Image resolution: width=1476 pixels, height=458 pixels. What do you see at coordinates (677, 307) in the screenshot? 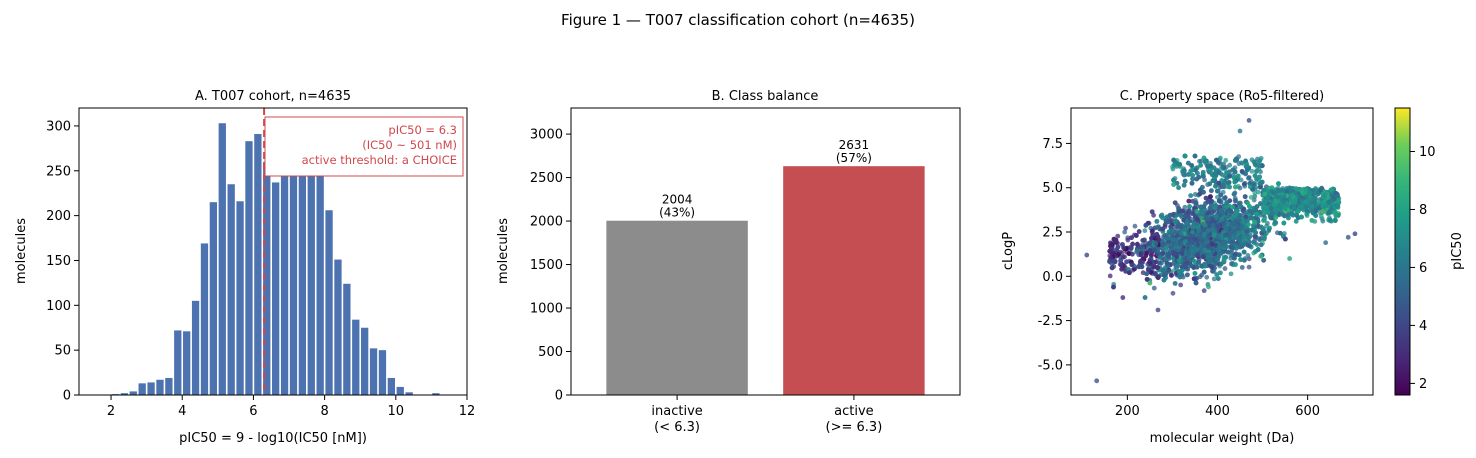
I see `class-bar` at bounding box center [677, 307].